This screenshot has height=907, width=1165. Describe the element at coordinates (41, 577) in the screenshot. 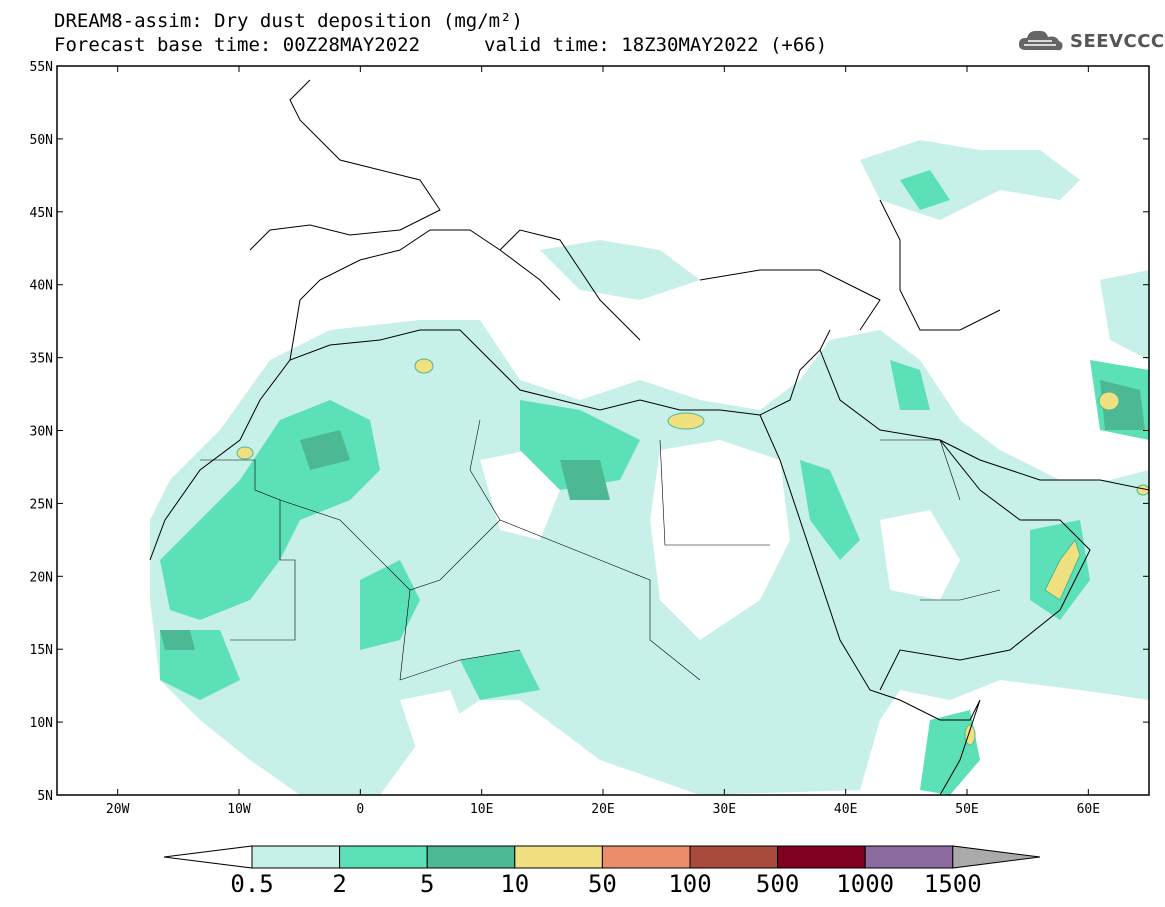

I see `lat-tick-label: 20N` at that location.